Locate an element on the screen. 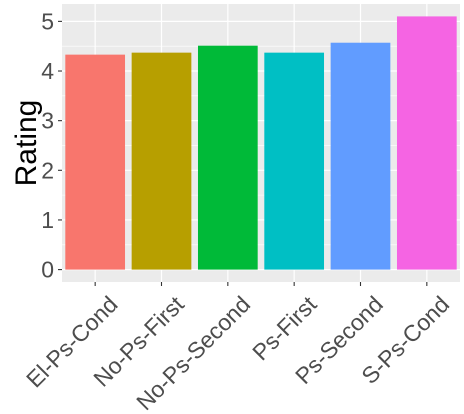  bar-s-ps-cond is located at coordinates (426, 143).